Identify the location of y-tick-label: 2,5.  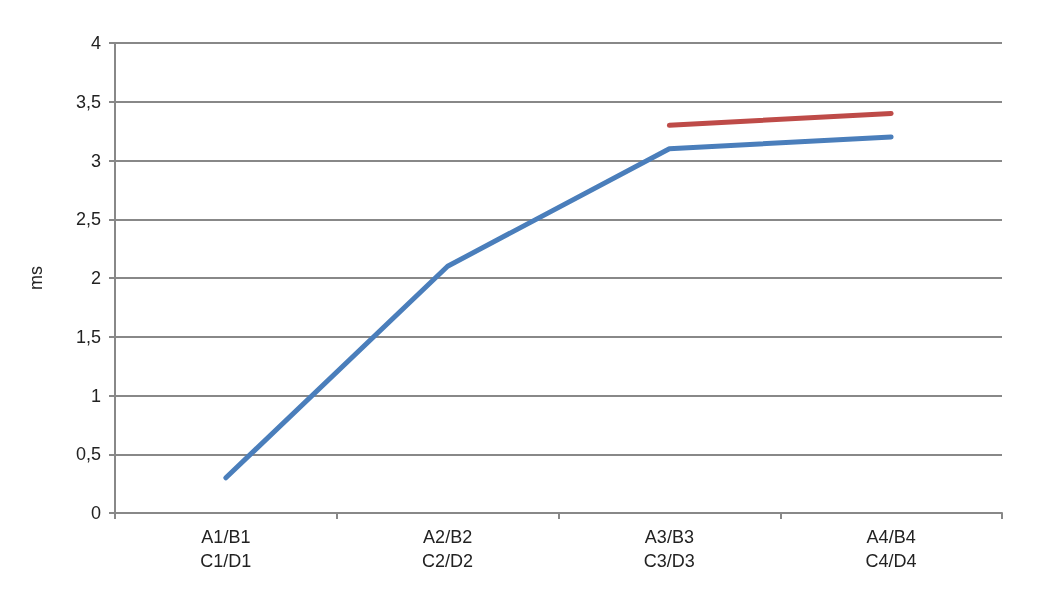
(88, 219).